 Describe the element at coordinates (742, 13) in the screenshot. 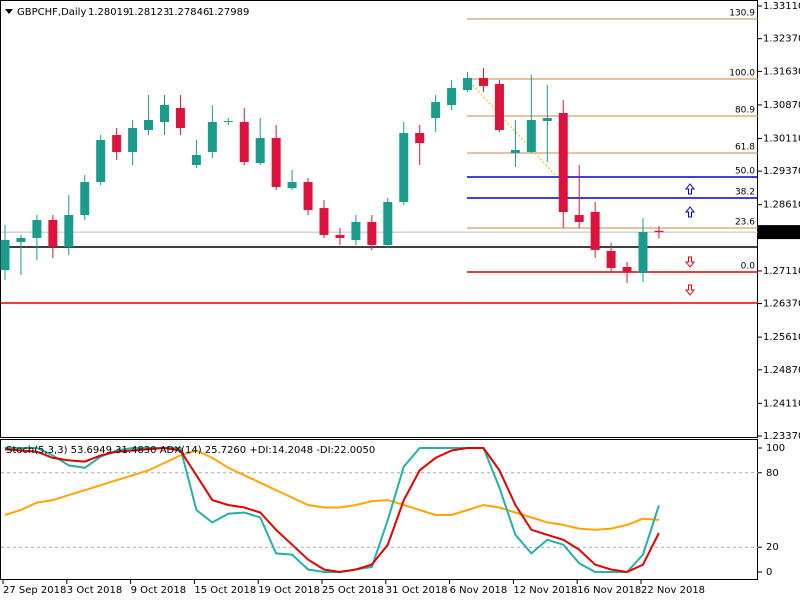

I see `fibo-label: 130.9` at that location.